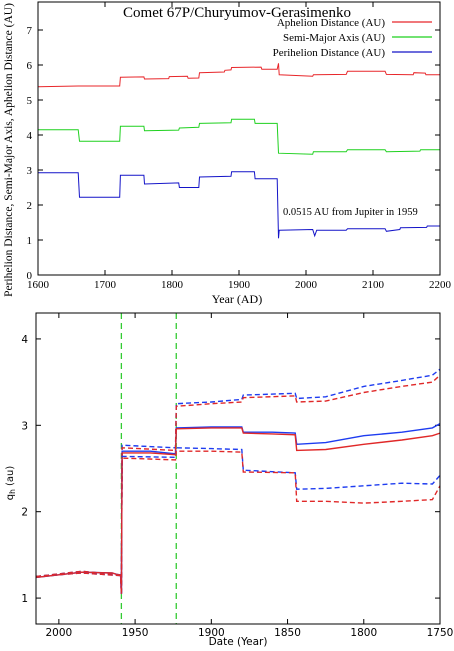 This screenshot has height=651, width=454. What do you see at coordinates (30, 206) in the screenshot?
I see `chart1-ytick-label: 2` at bounding box center [30, 206].